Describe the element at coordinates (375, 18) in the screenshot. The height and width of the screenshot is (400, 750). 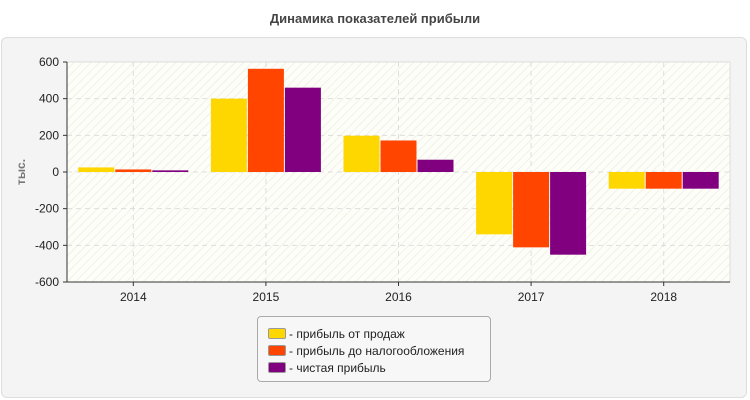
I see `chart-title: Динамика показателей прибыли` at that location.